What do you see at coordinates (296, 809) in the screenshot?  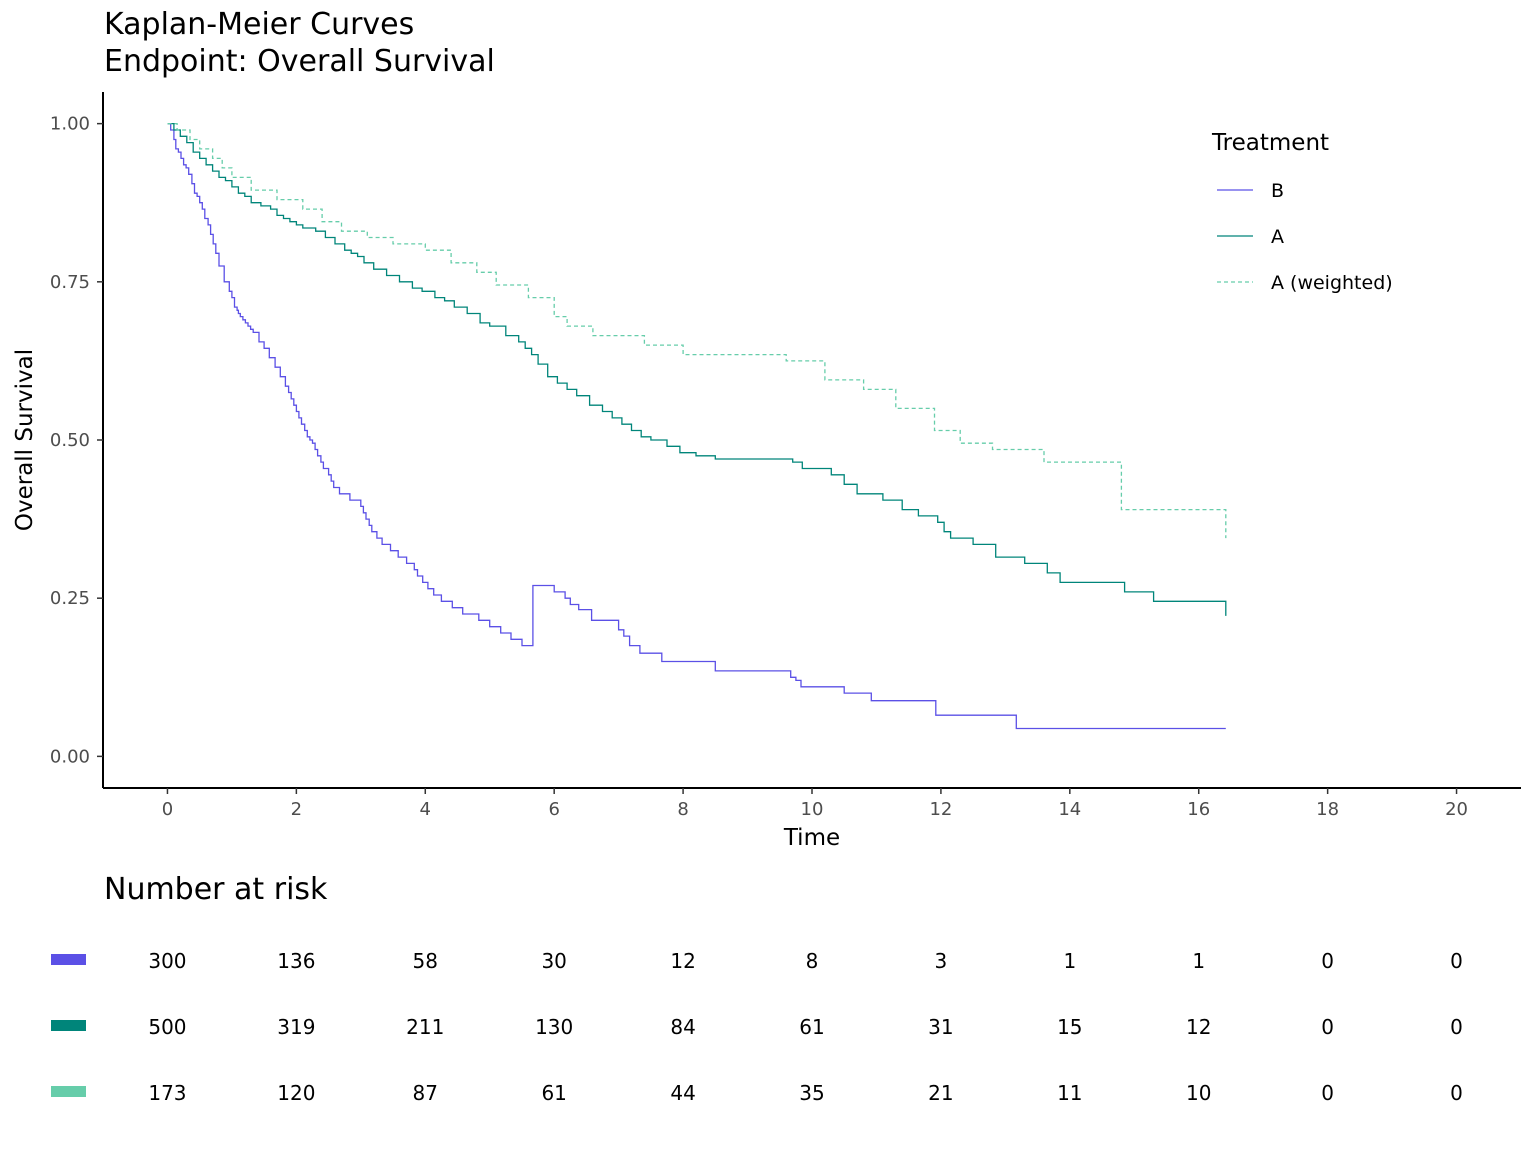 I see `x-tick-label: 2` at bounding box center [296, 809].